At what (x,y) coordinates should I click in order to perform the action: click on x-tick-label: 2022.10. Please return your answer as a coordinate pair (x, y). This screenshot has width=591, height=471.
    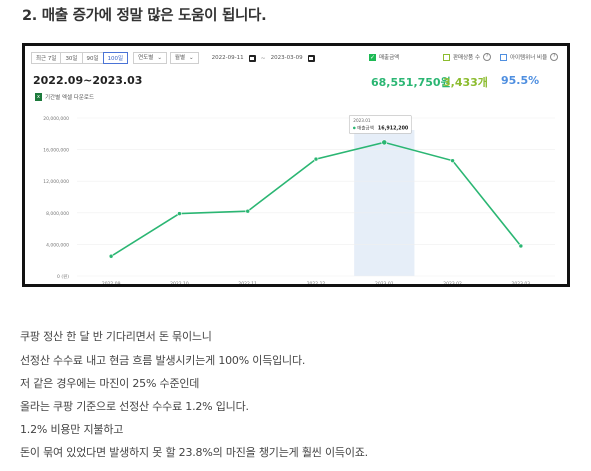
    Looking at the image, I should click on (179, 282).